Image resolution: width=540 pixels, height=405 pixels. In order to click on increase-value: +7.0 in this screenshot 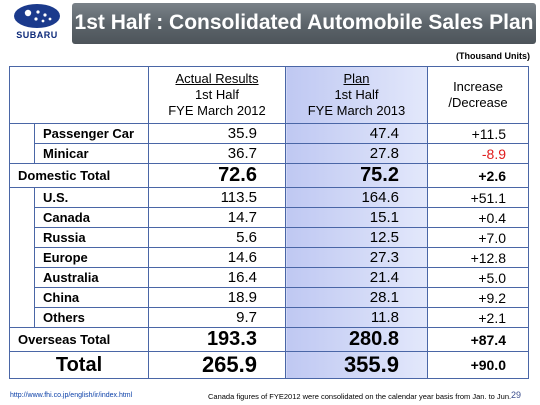, I will do `click(478, 237)`.